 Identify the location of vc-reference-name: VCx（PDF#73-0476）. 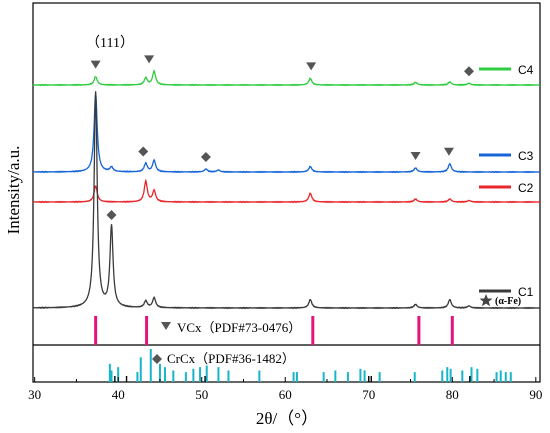
(239, 327).